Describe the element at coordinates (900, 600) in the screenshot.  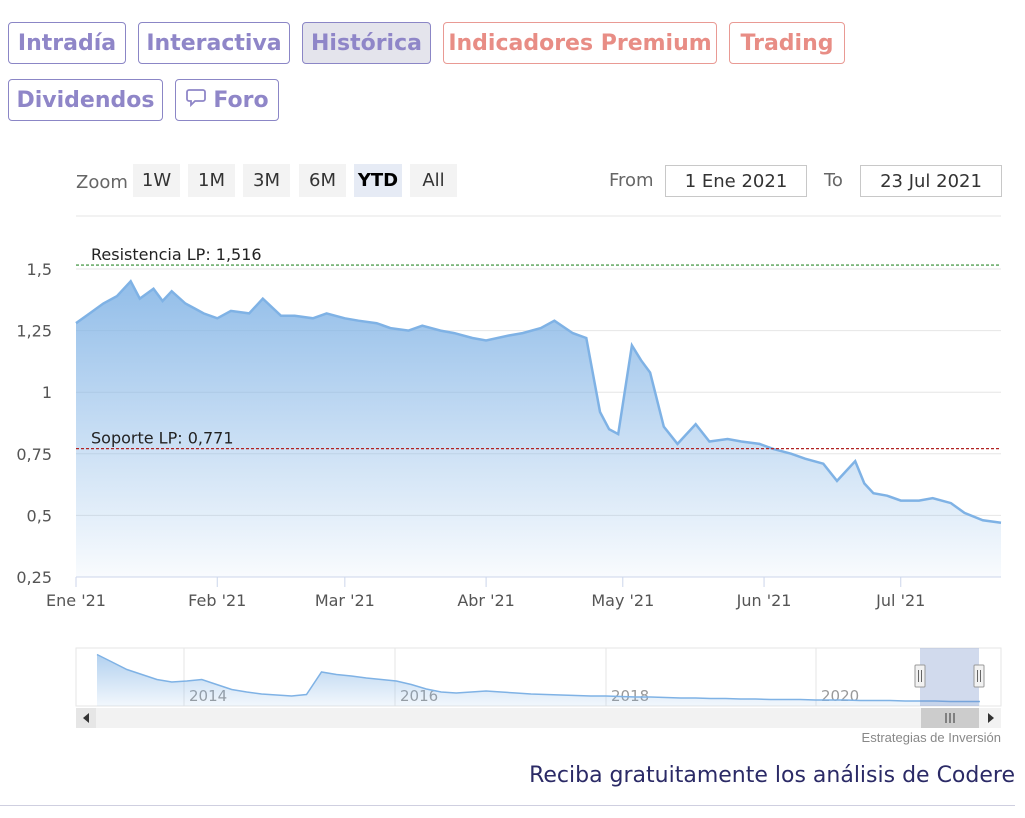
I see `x-tick-label: Jul '21` at that location.